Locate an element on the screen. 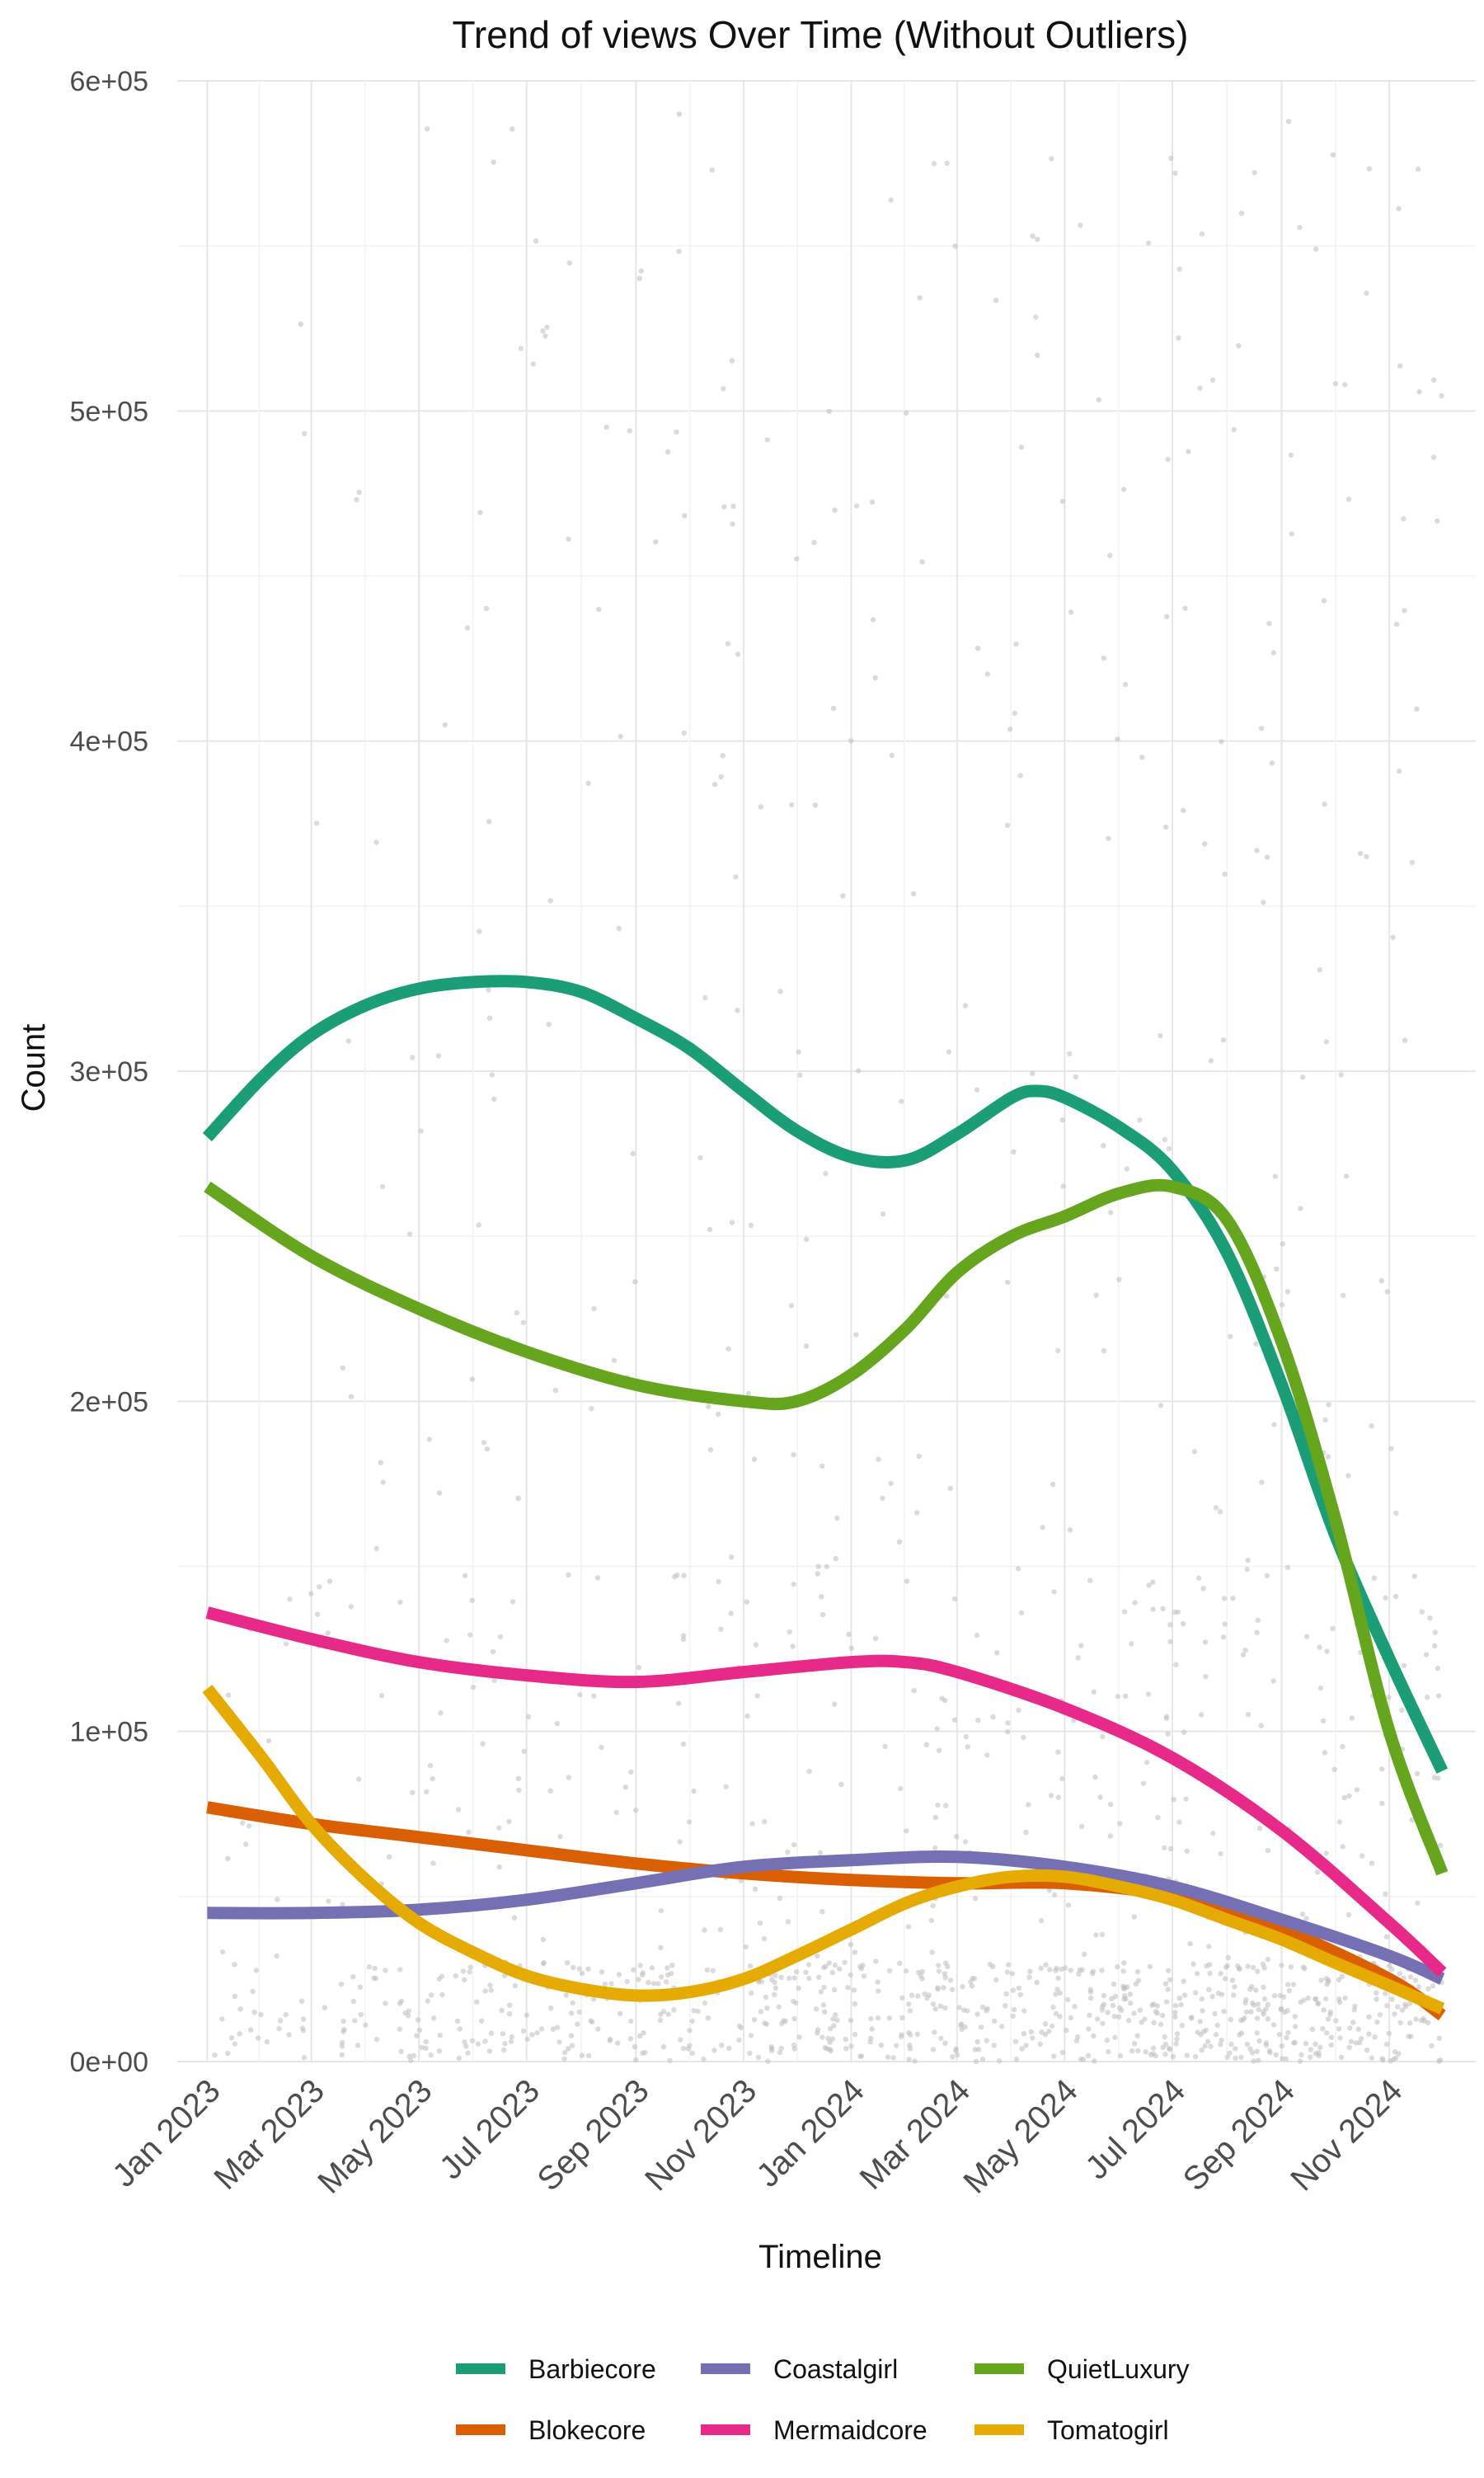  x-tick-label: Nov 2024 is located at coordinates (1346, 2135).